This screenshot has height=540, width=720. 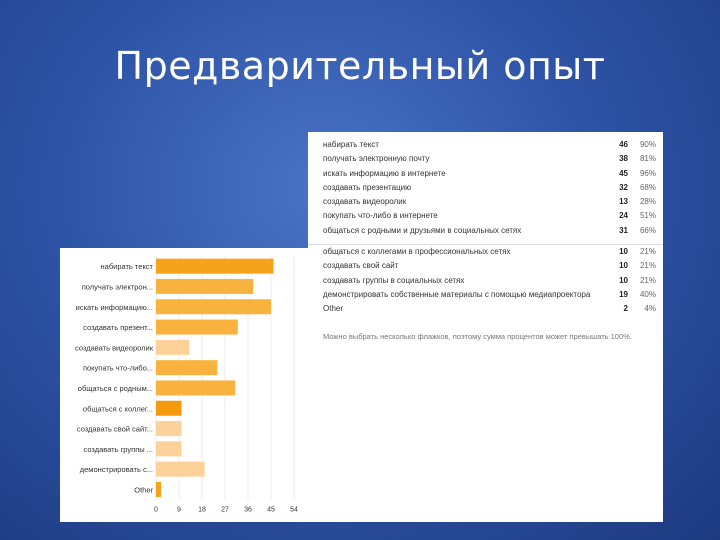 What do you see at coordinates (647, 187) in the screenshot?
I see `row-percent: 68%` at bounding box center [647, 187].